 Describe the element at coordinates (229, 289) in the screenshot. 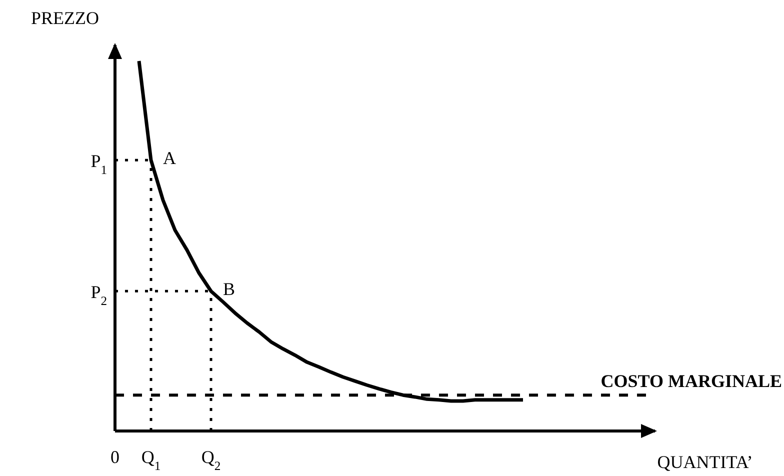

I see `annotation: B` at that location.